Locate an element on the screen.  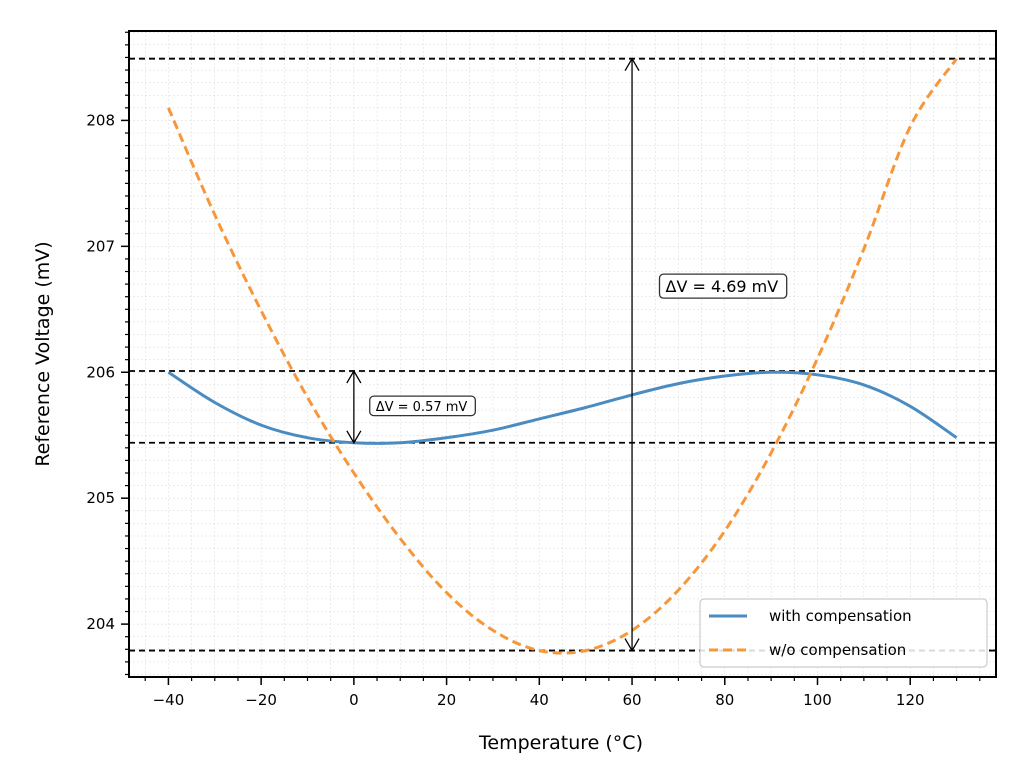
x-tick-label: 100 is located at coordinates (817, 700).